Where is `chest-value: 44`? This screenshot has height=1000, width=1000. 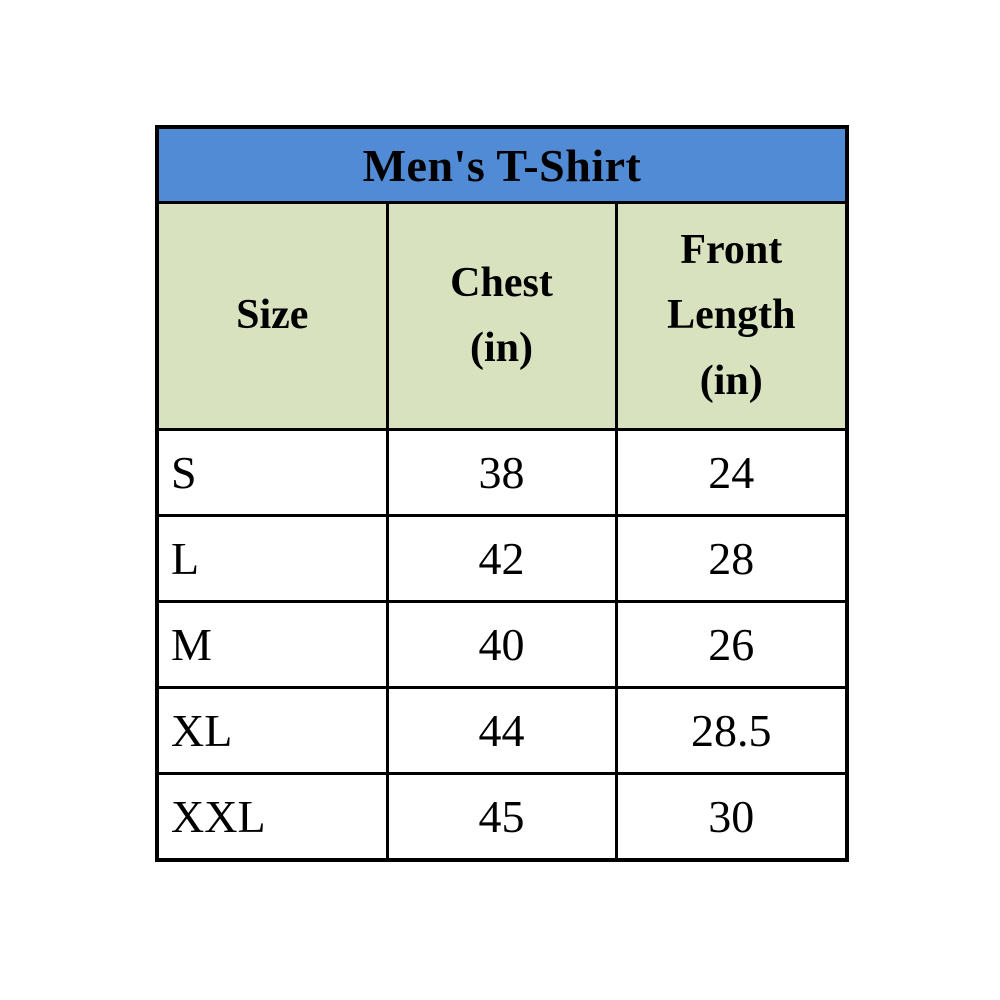
chest-value: 44 is located at coordinates (501, 730).